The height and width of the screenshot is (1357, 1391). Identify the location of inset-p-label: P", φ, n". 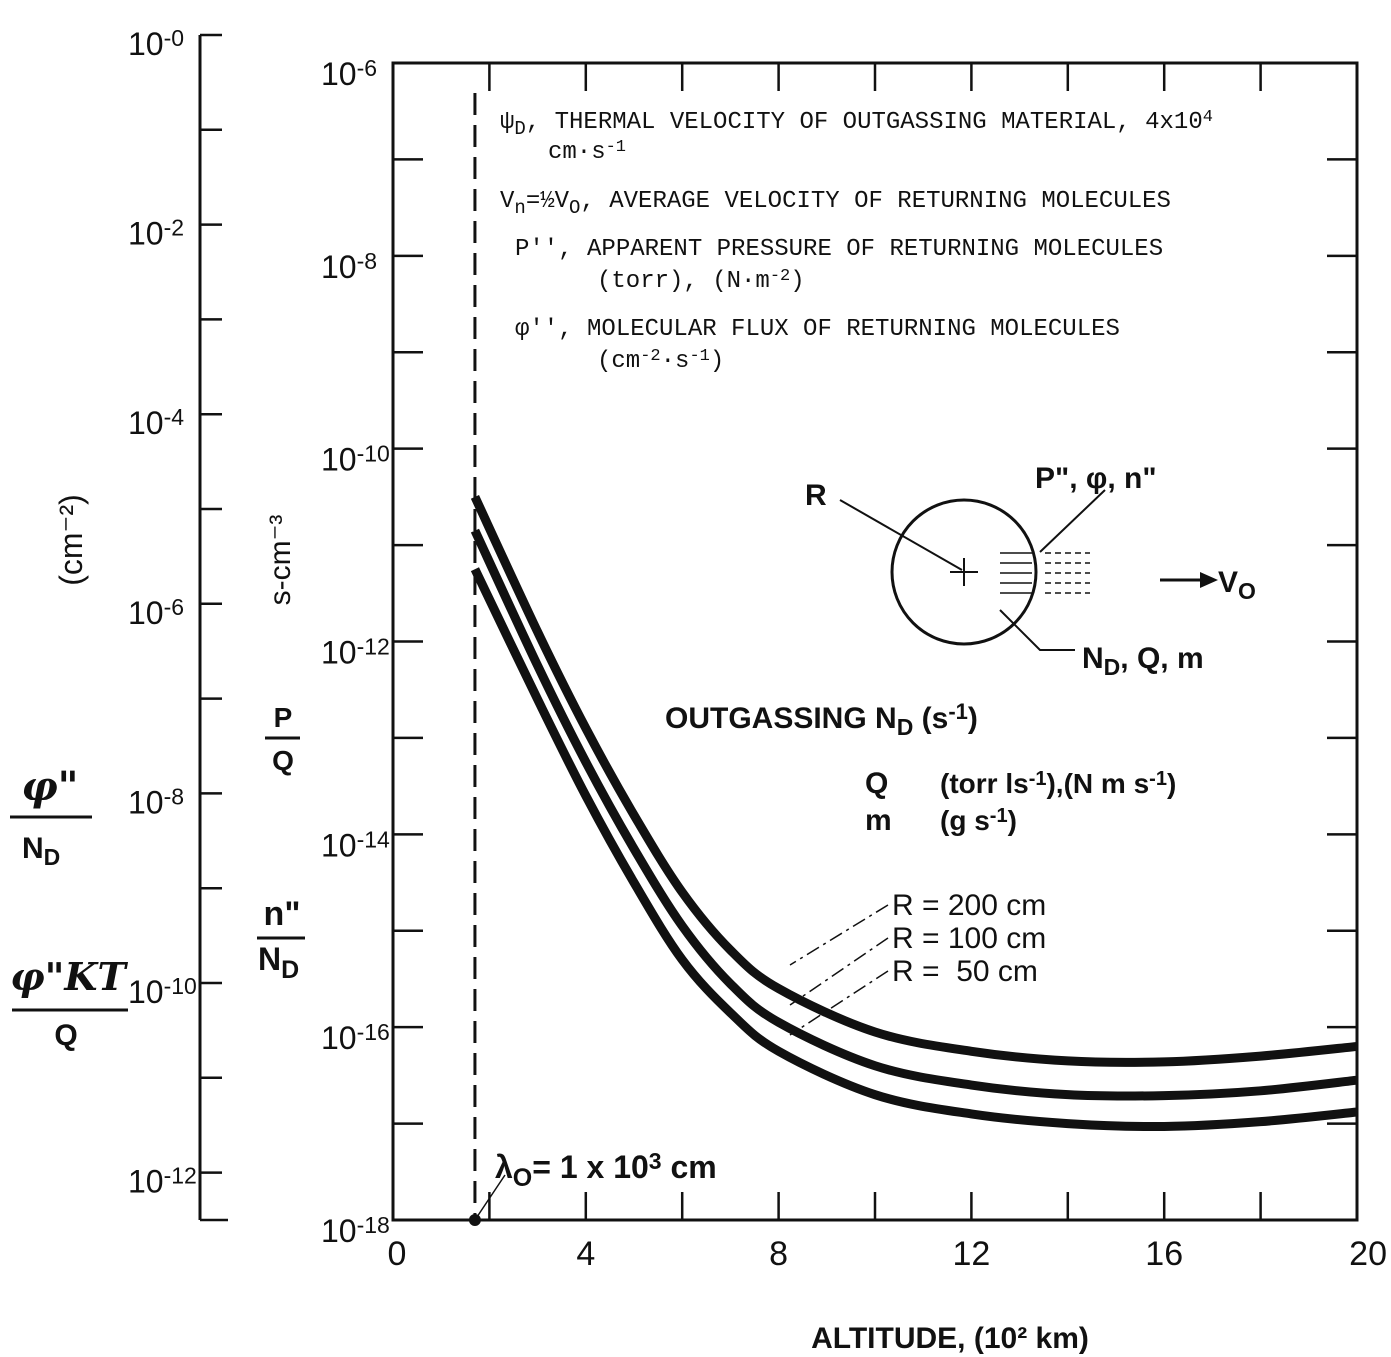
(1096, 478).